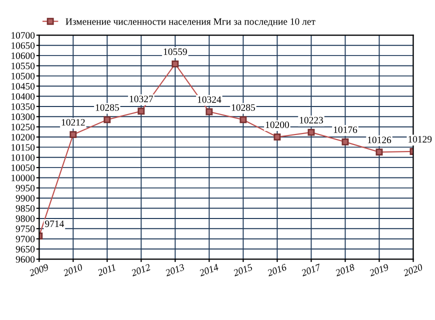  Describe the element at coordinates (242, 270) in the screenshot. I see `x-tick-label: 2015` at that location.